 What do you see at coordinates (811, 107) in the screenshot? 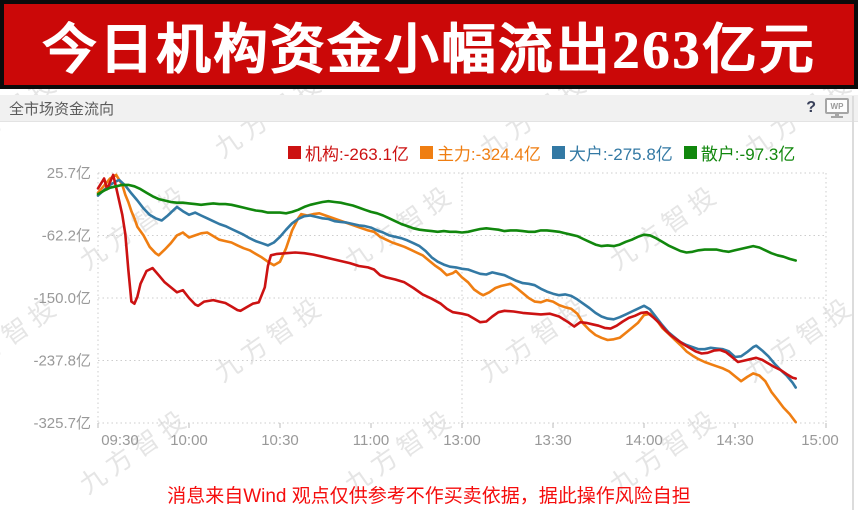
I see `help-icon: ?` at bounding box center [811, 107].